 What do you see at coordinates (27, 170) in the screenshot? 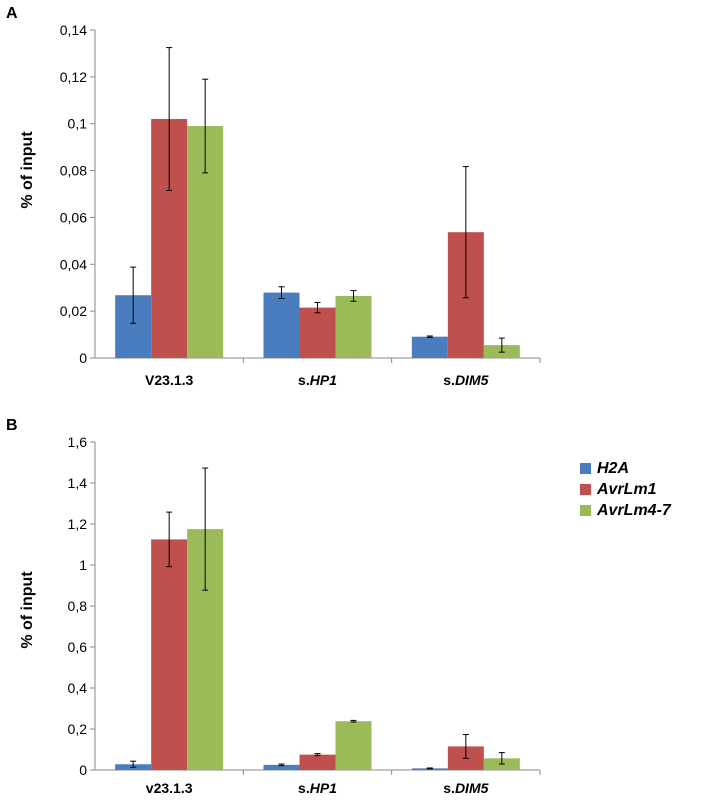
I see `panel-a-y-axis-label: % of input` at bounding box center [27, 170].